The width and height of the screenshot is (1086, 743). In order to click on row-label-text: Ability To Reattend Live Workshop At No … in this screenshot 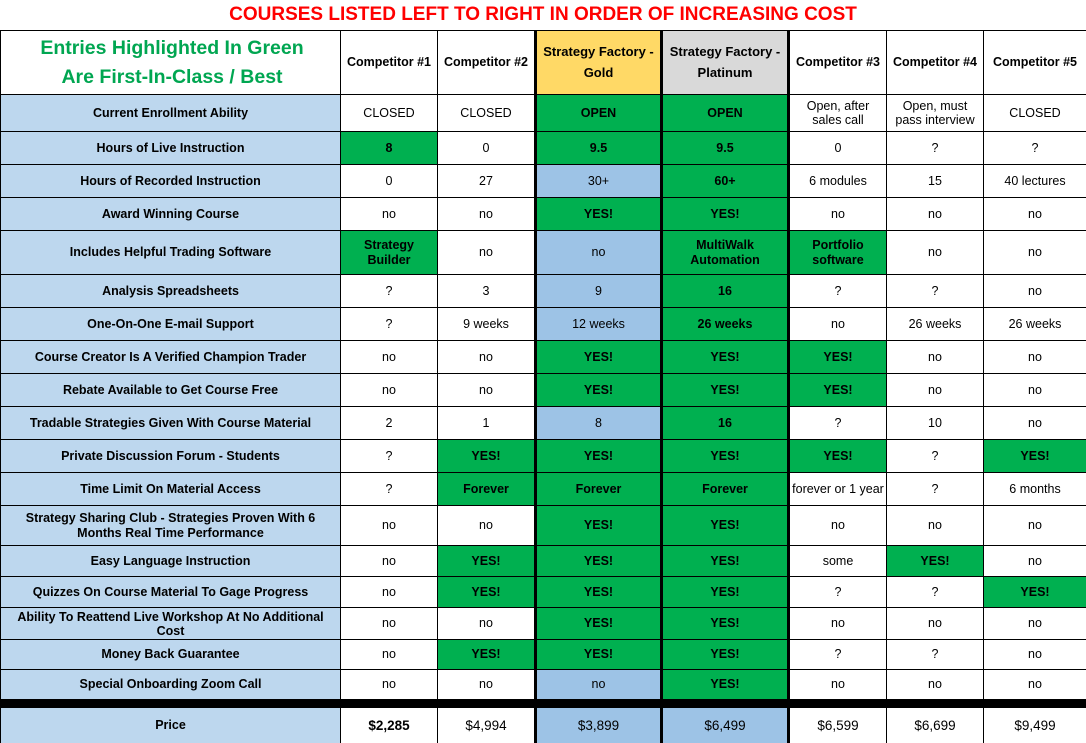, I will do `click(170, 624)`.